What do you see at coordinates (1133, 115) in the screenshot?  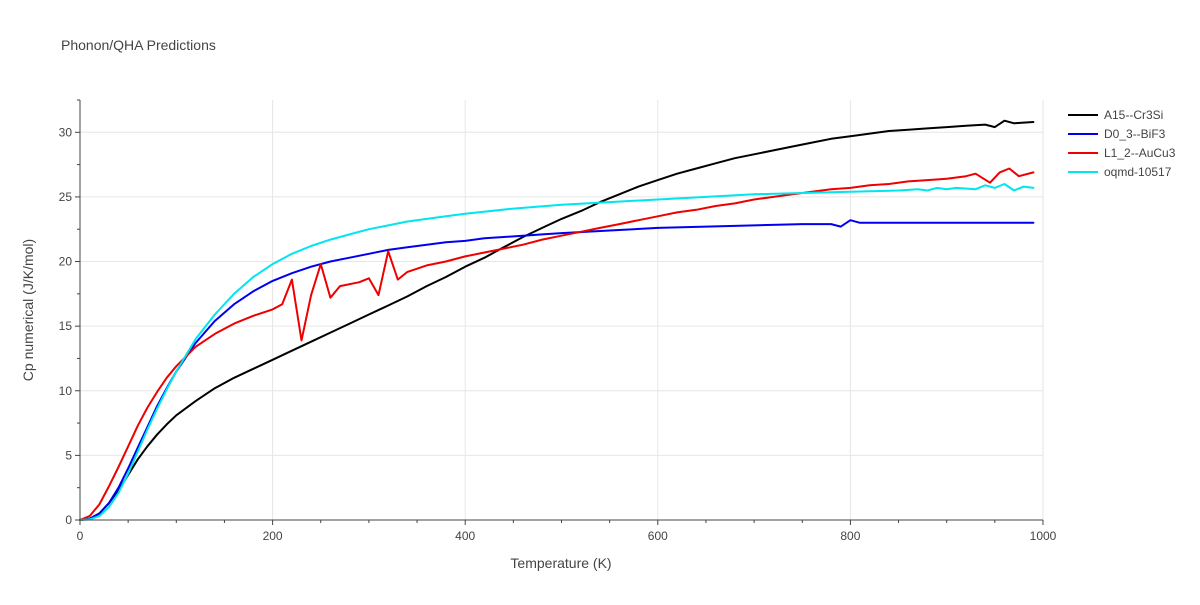 I see `legend-label: A15--Cr3Si` at bounding box center [1133, 115].